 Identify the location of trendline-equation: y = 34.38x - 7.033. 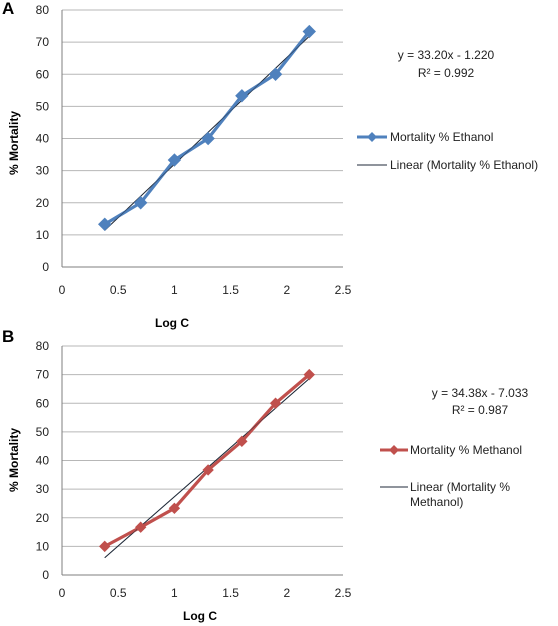
(480, 393).